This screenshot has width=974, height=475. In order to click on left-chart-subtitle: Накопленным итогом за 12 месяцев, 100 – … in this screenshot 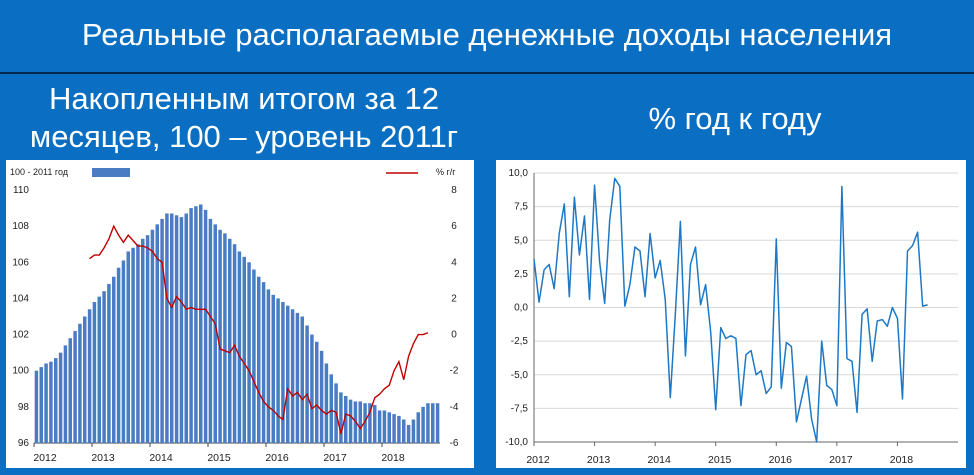, I will do `click(244, 117)`.